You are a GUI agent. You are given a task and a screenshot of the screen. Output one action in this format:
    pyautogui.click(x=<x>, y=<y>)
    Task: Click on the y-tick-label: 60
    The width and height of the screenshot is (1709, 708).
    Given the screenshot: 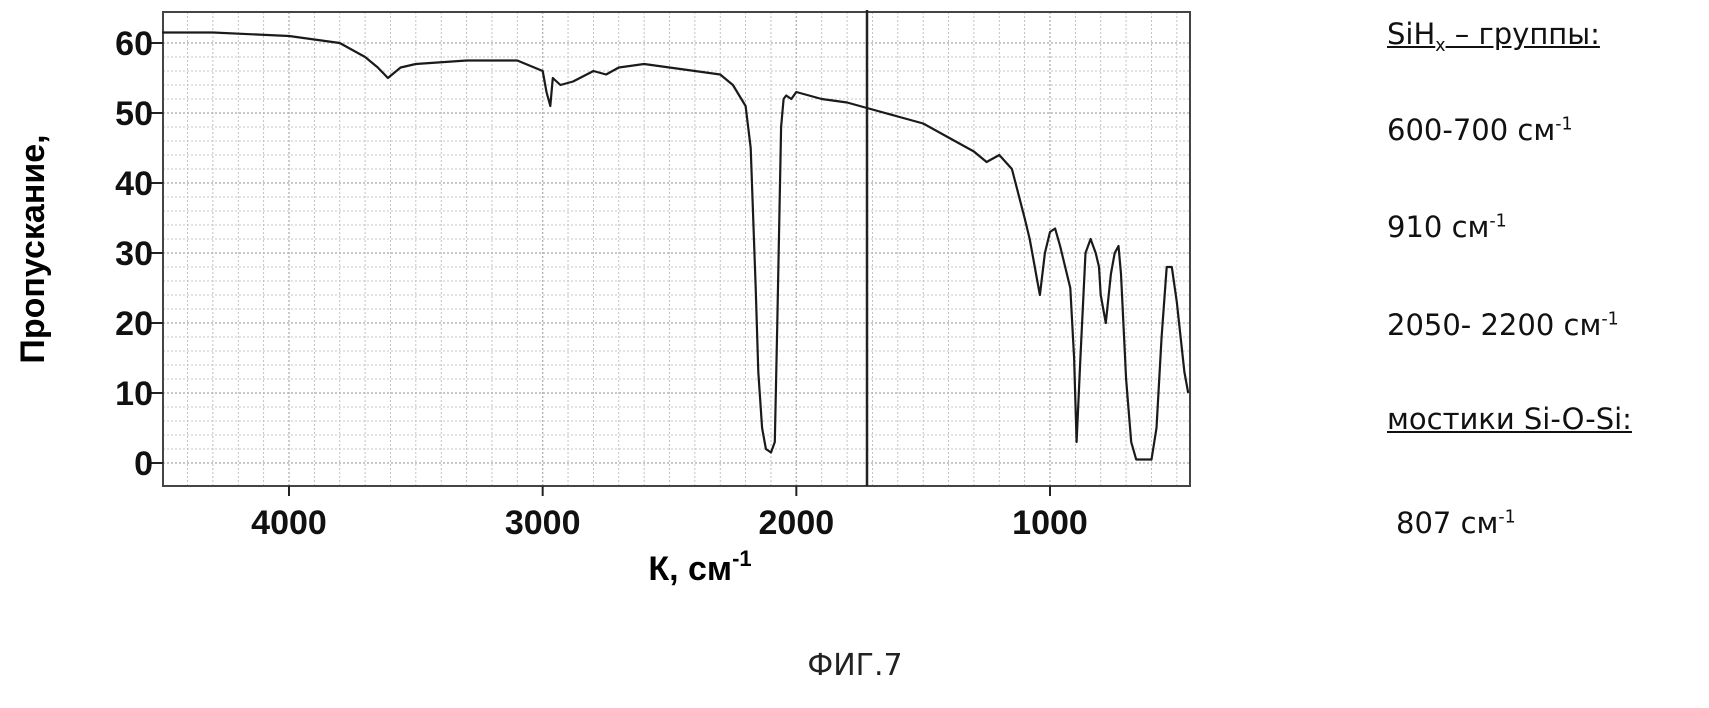 What is the action you would take?
    pyautogui.click(x=134, y=44)
    